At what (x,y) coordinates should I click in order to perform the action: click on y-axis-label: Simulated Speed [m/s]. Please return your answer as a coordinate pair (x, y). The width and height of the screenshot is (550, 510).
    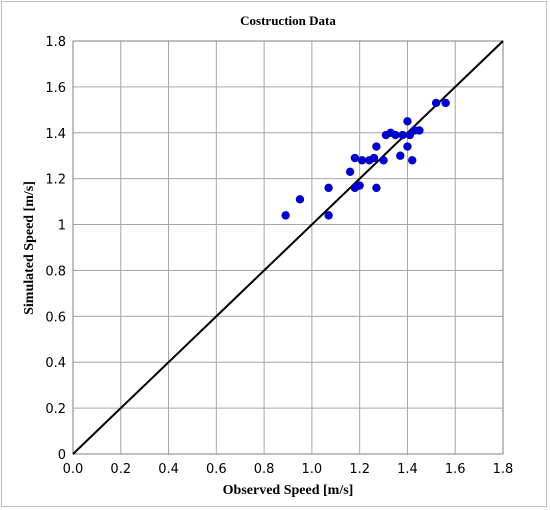
    Looking at the image, I should click on (29, 248).